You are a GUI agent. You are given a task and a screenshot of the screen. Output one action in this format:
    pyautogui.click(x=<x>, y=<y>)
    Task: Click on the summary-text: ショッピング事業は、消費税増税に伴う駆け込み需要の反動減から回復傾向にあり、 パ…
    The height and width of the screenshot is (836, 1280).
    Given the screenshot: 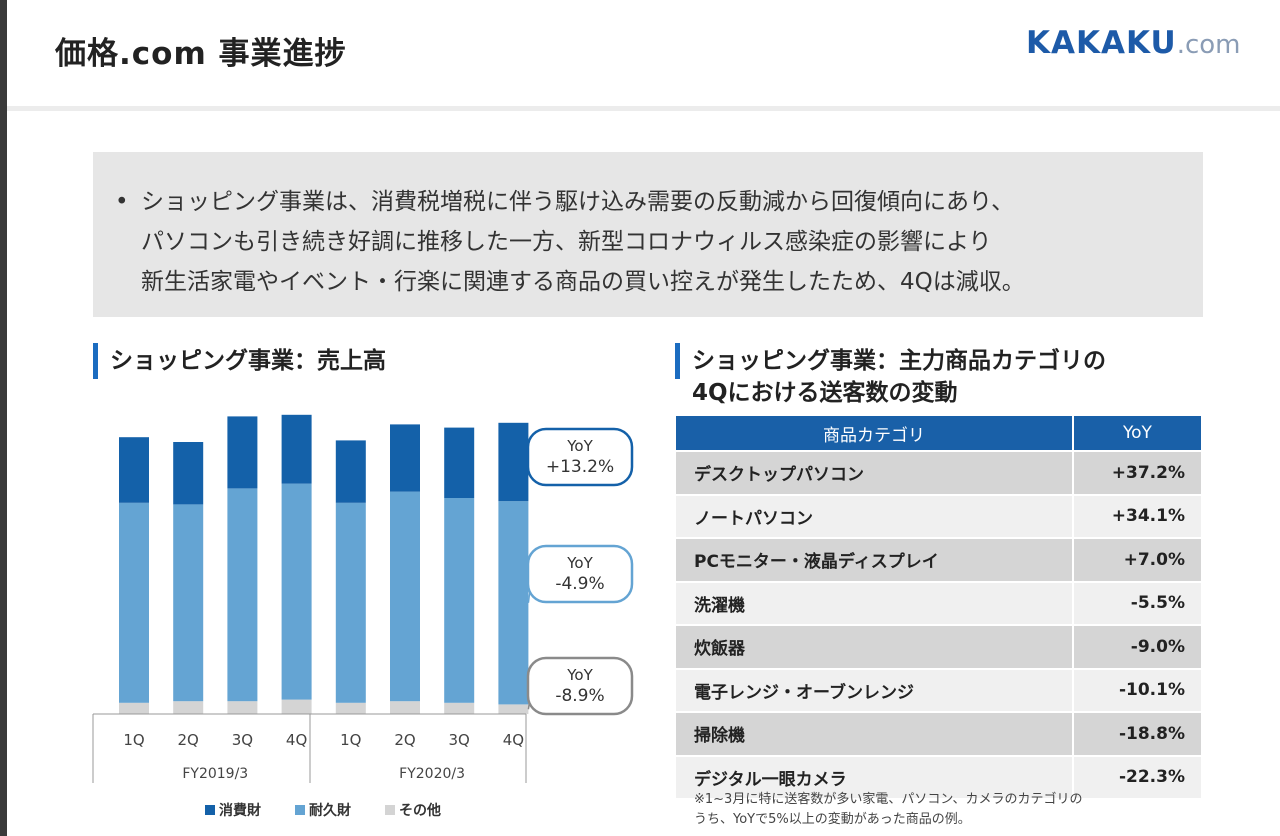 What is the action you would take?
    pyautogui.click(x=583, y=242)
    